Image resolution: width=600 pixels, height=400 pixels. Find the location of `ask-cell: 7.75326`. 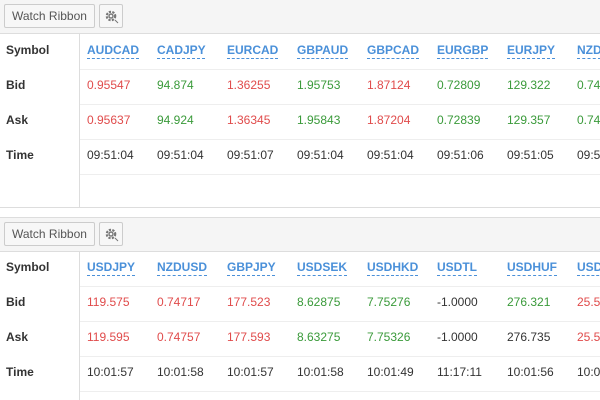

ask-cell: 7.75326 is located at coordinates (389, 337).